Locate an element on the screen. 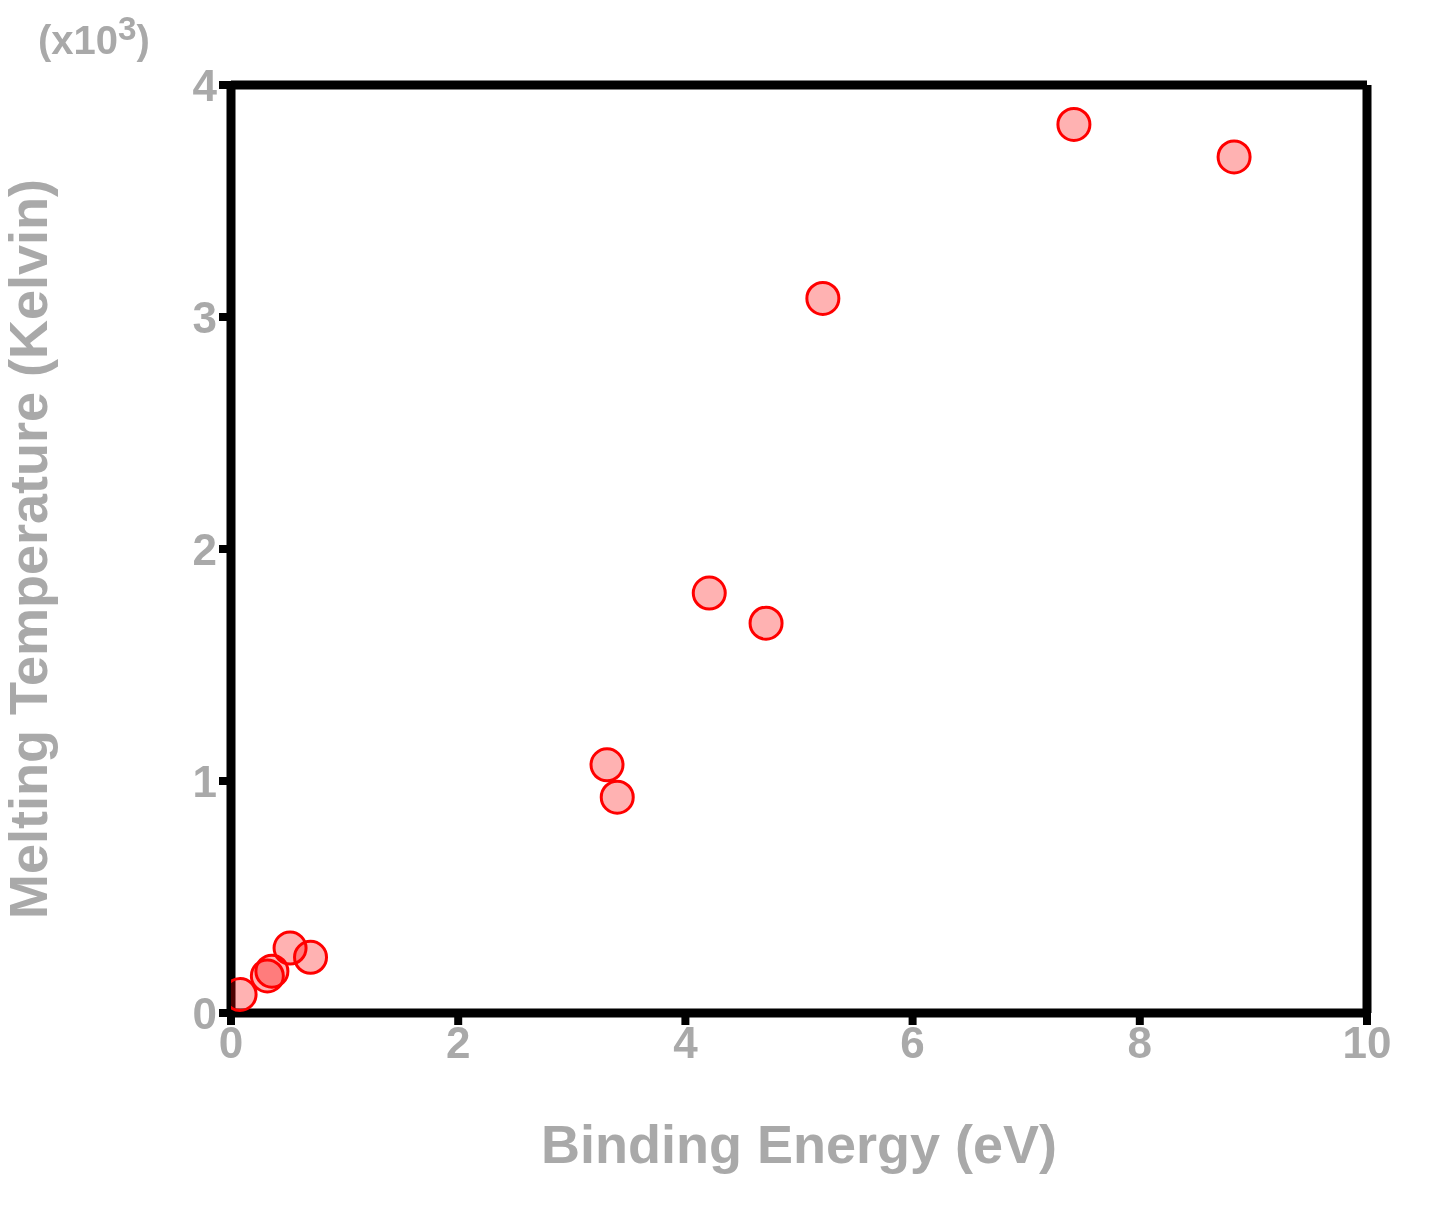  x-axis-title: Binding Energy (eV) is located at coordinates (799, 1144).